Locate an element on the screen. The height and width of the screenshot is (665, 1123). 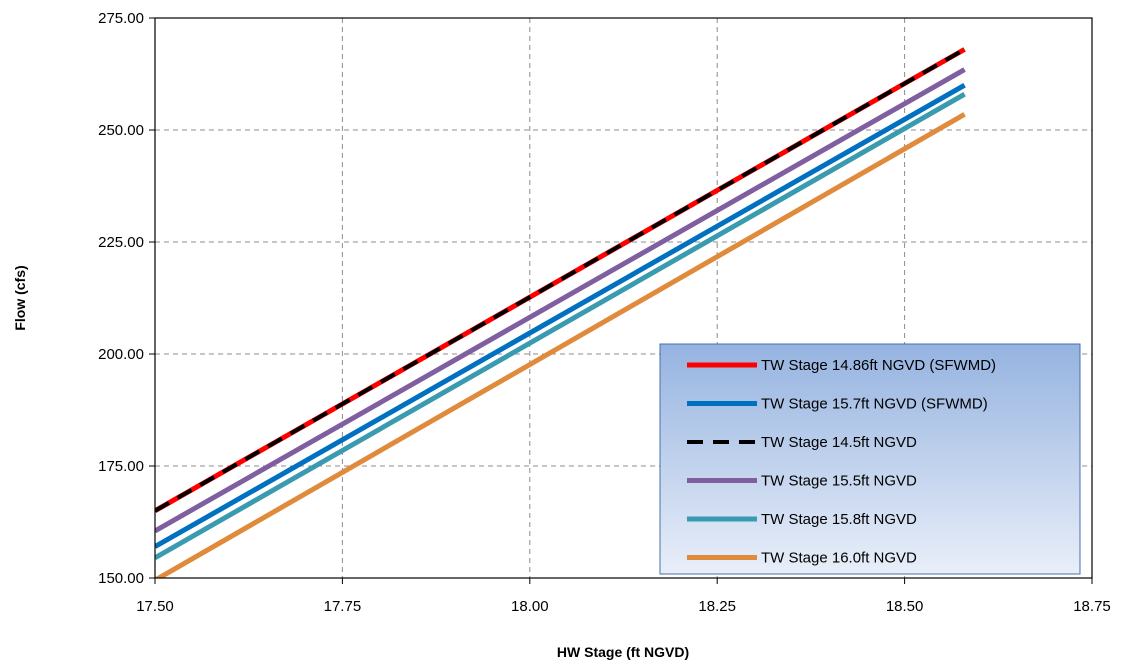
y-tick-label: 200.00 is located at coordinates (121, 354).